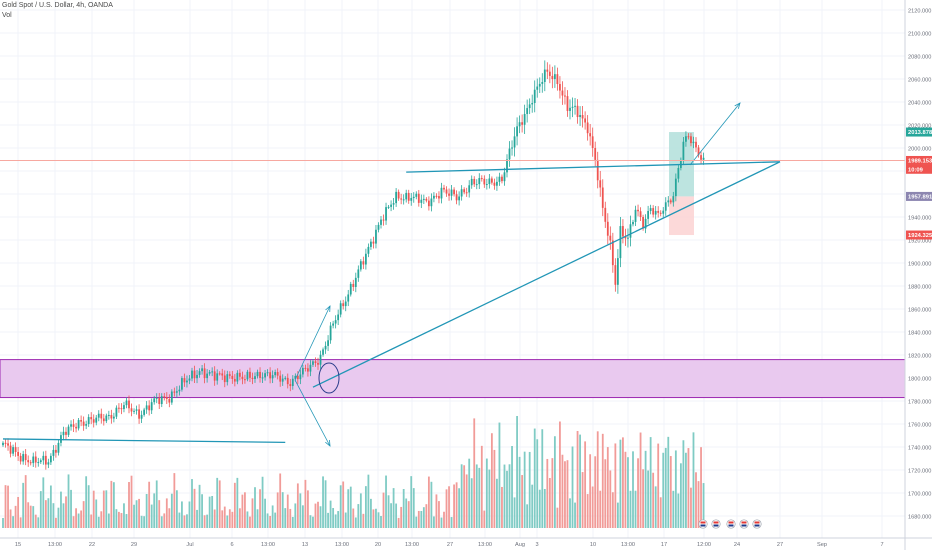  Describe the element at coordinates (520, 545) in the screenshot. I see `time-tick-label: Aug` at that location.